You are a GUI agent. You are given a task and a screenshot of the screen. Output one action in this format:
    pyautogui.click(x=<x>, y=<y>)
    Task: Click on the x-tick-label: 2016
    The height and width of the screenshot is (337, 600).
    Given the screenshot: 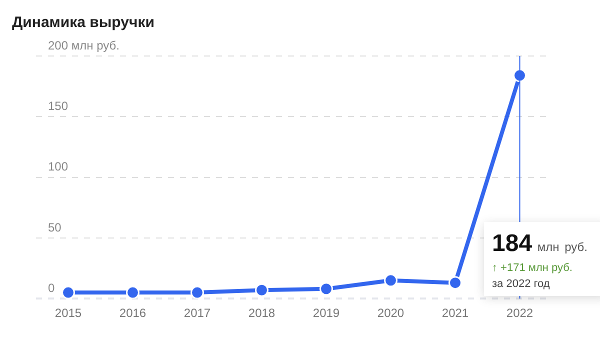 What is the action you would take?
    pyautogui.click(x=132, y=313)
    